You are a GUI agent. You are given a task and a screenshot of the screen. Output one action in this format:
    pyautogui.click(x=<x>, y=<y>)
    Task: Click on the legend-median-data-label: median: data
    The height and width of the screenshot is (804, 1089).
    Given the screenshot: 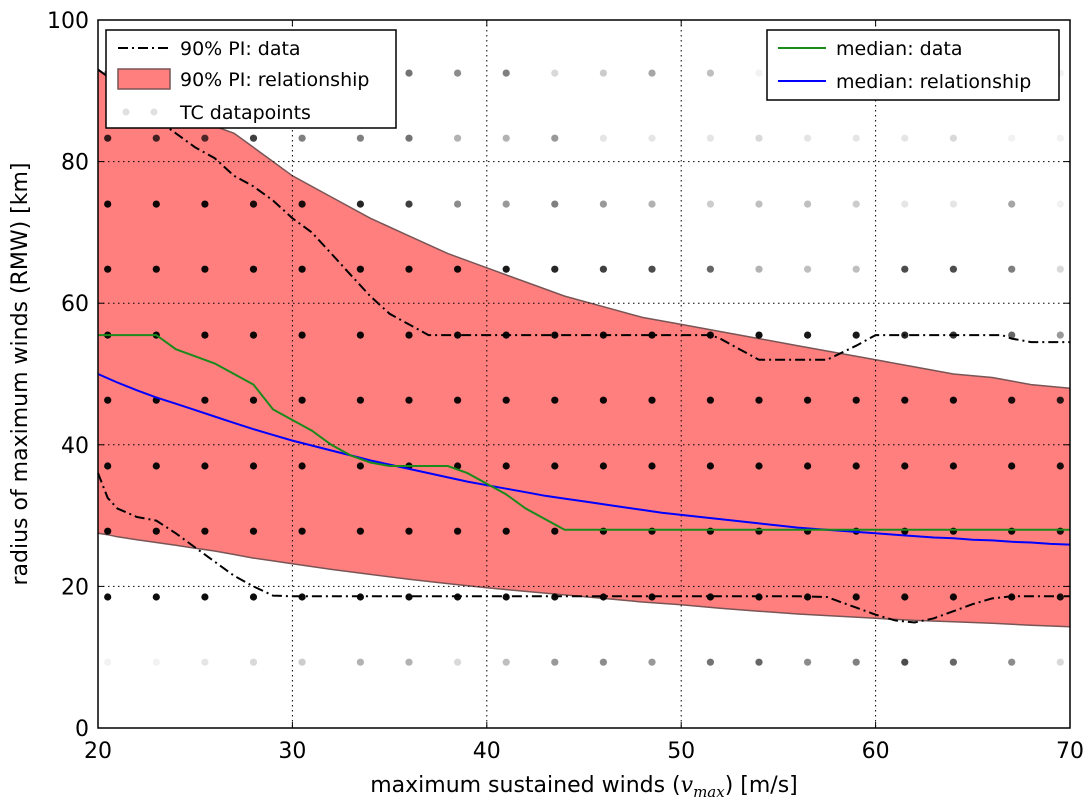 What is the action you would take?
    pyautogui.click(x=899, y=49)
    